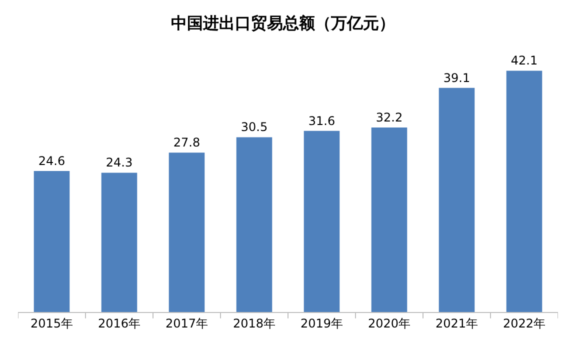 This screenshot has height=346, width=566. What do you see at coordinates (456, 323) in the screenshot?
I see `x-tick-label: 2021年` at bounding box center [456, 323].